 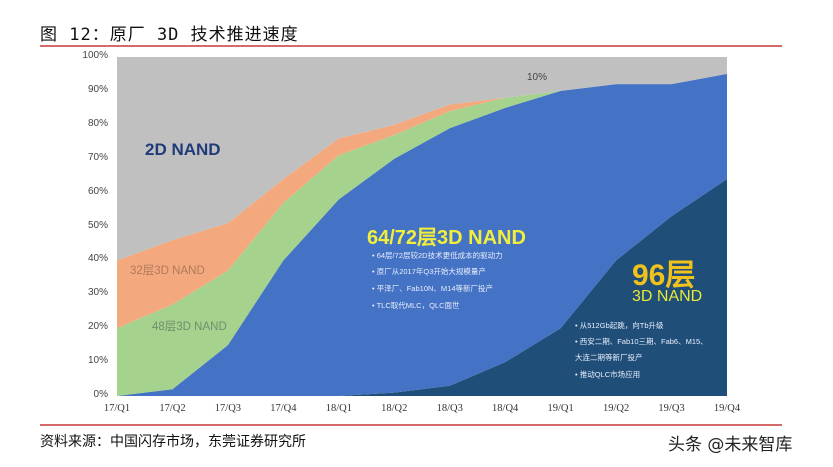 What do you see at coordinates (608, 374) in the screenshot?
I see `bullet-item: • 推动QLC市场应用` at bounding box center [608, 374].